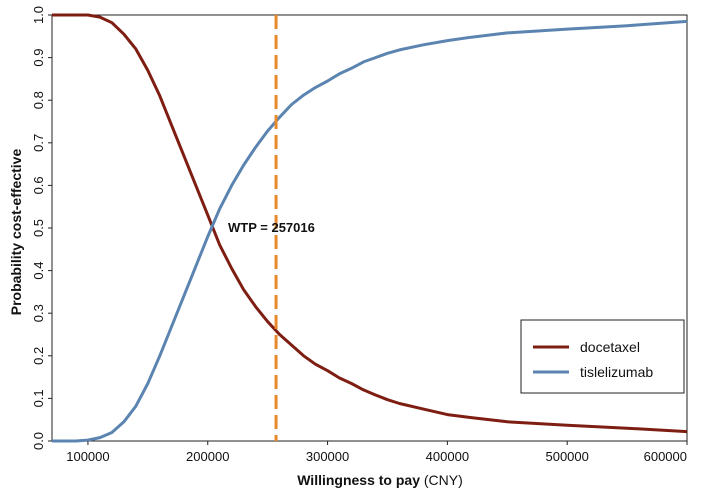 The image size is (709, 493). I want to click on legend-box, so click(602, 356).